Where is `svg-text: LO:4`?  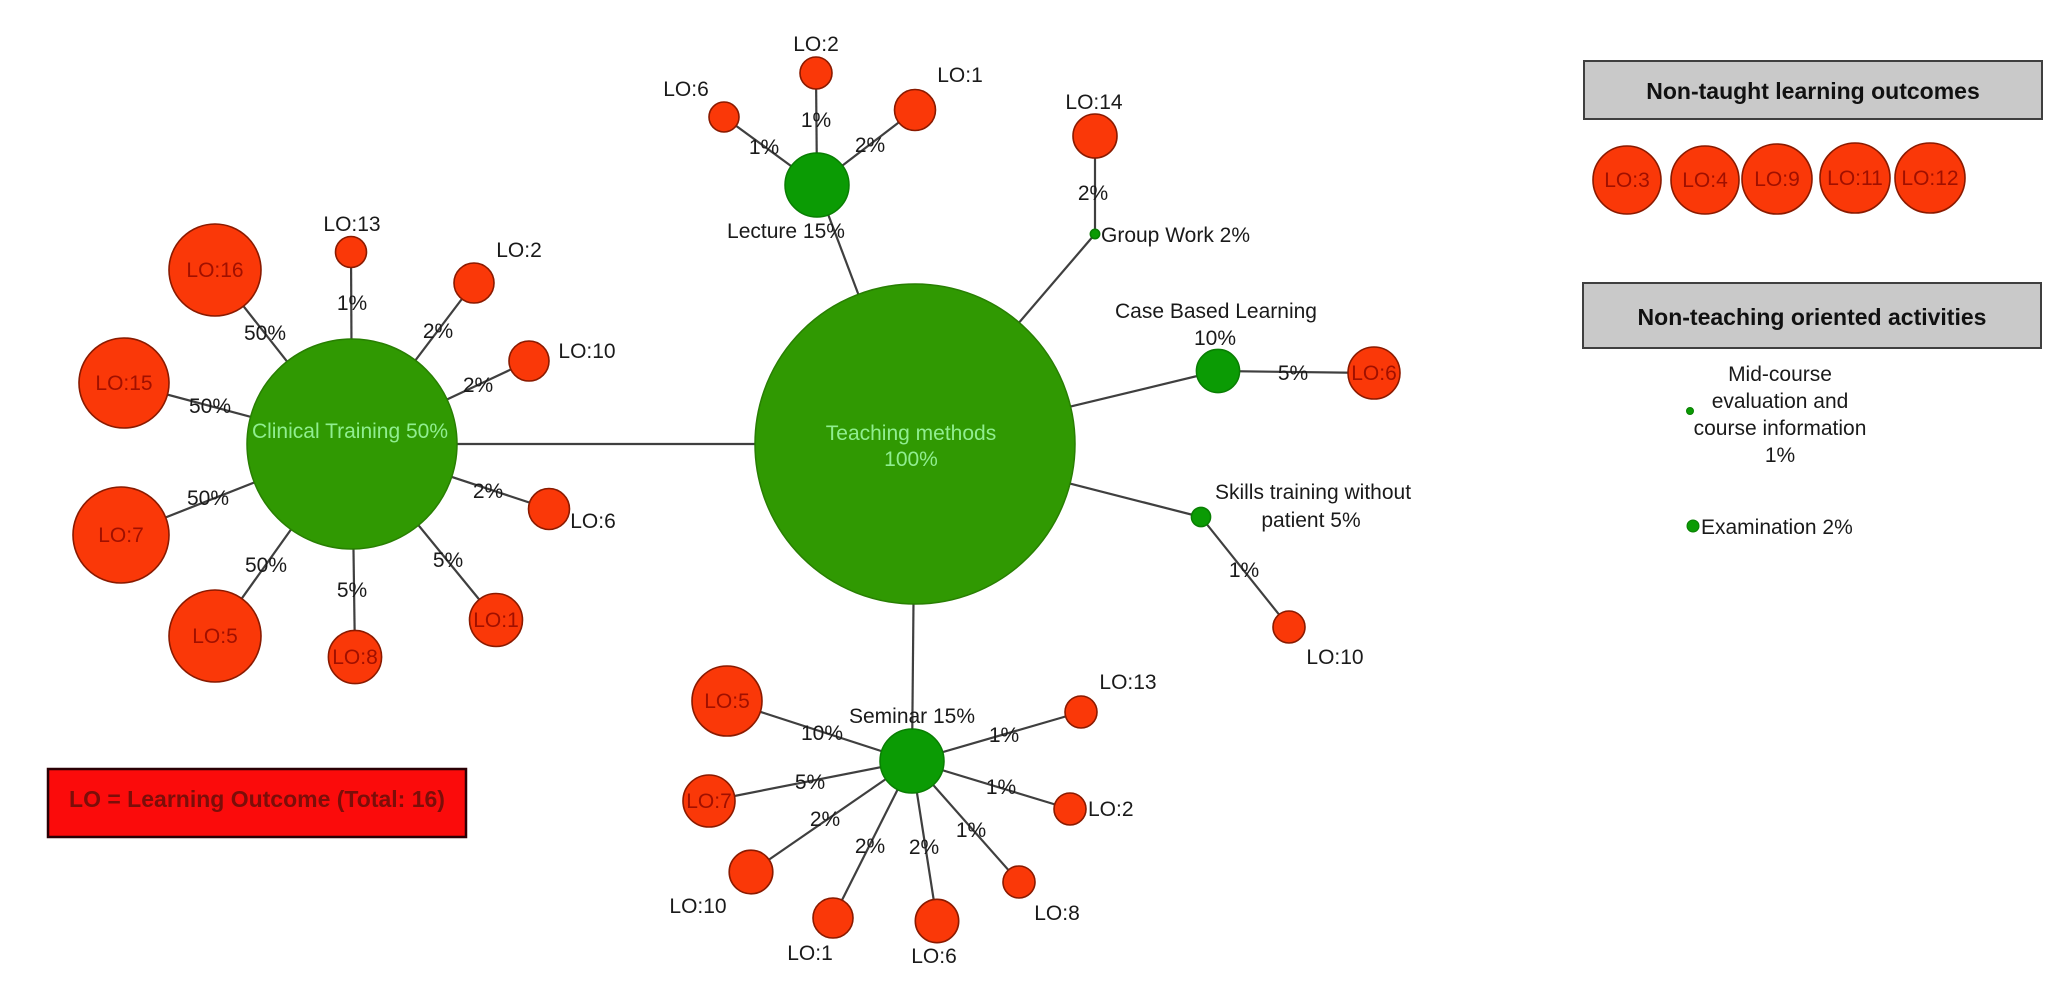
svg-text: LO:4 is located at coordinates (1705, 180).